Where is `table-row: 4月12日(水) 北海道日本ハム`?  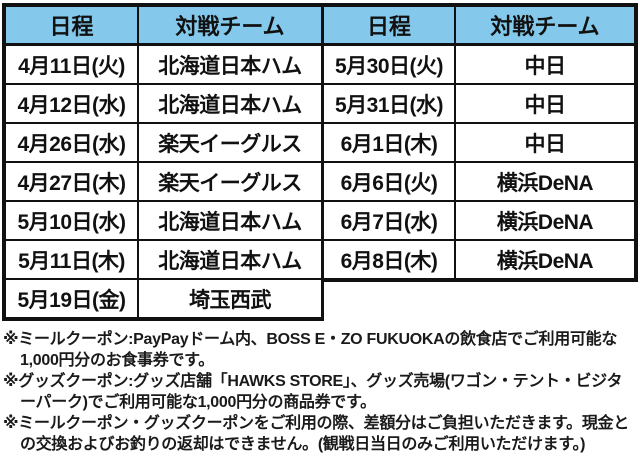
table-row: 4月12日(水) 北海道日本ハム is located at coordinates (163, 103).